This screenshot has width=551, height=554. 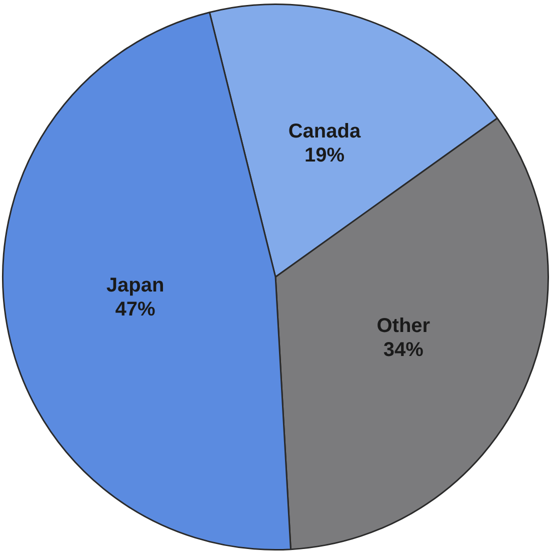 I want to click on slice-label: Other, so click(x=403, y=325).